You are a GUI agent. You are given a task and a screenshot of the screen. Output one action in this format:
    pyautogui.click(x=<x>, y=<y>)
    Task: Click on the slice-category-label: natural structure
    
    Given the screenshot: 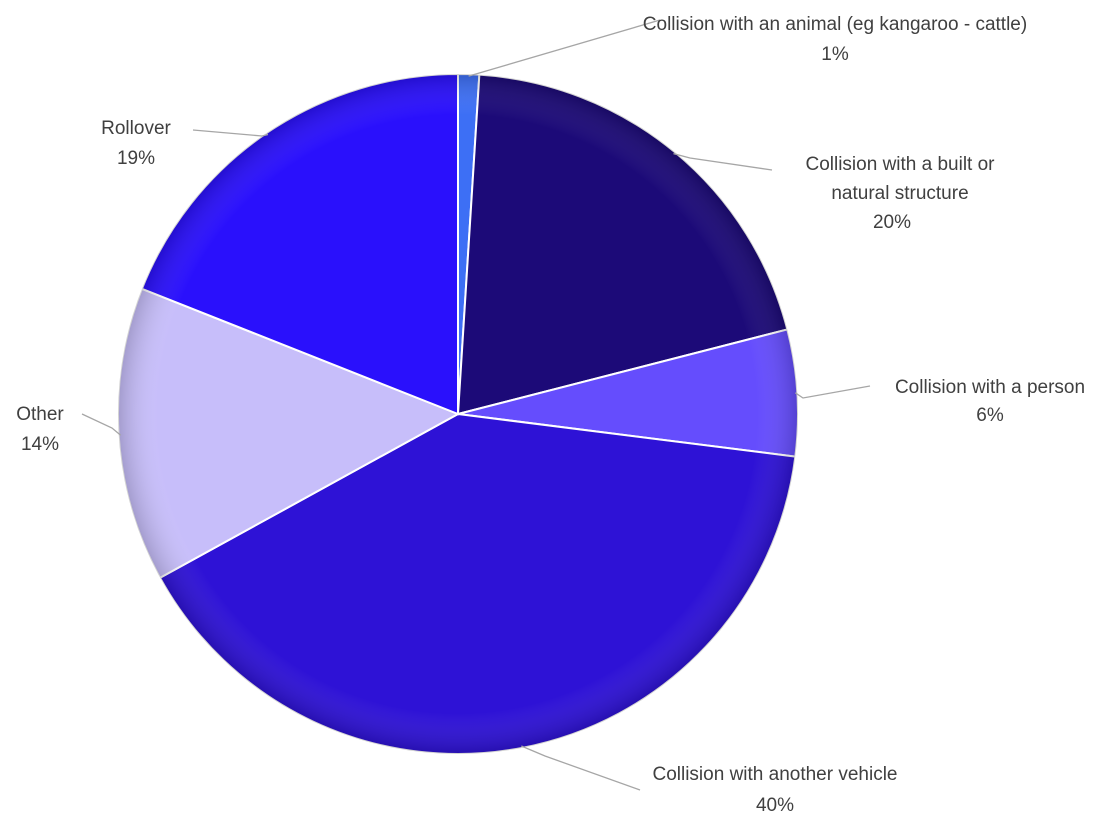 What is the action you would take?
    pyautogui.click(x=899, y=193)
    